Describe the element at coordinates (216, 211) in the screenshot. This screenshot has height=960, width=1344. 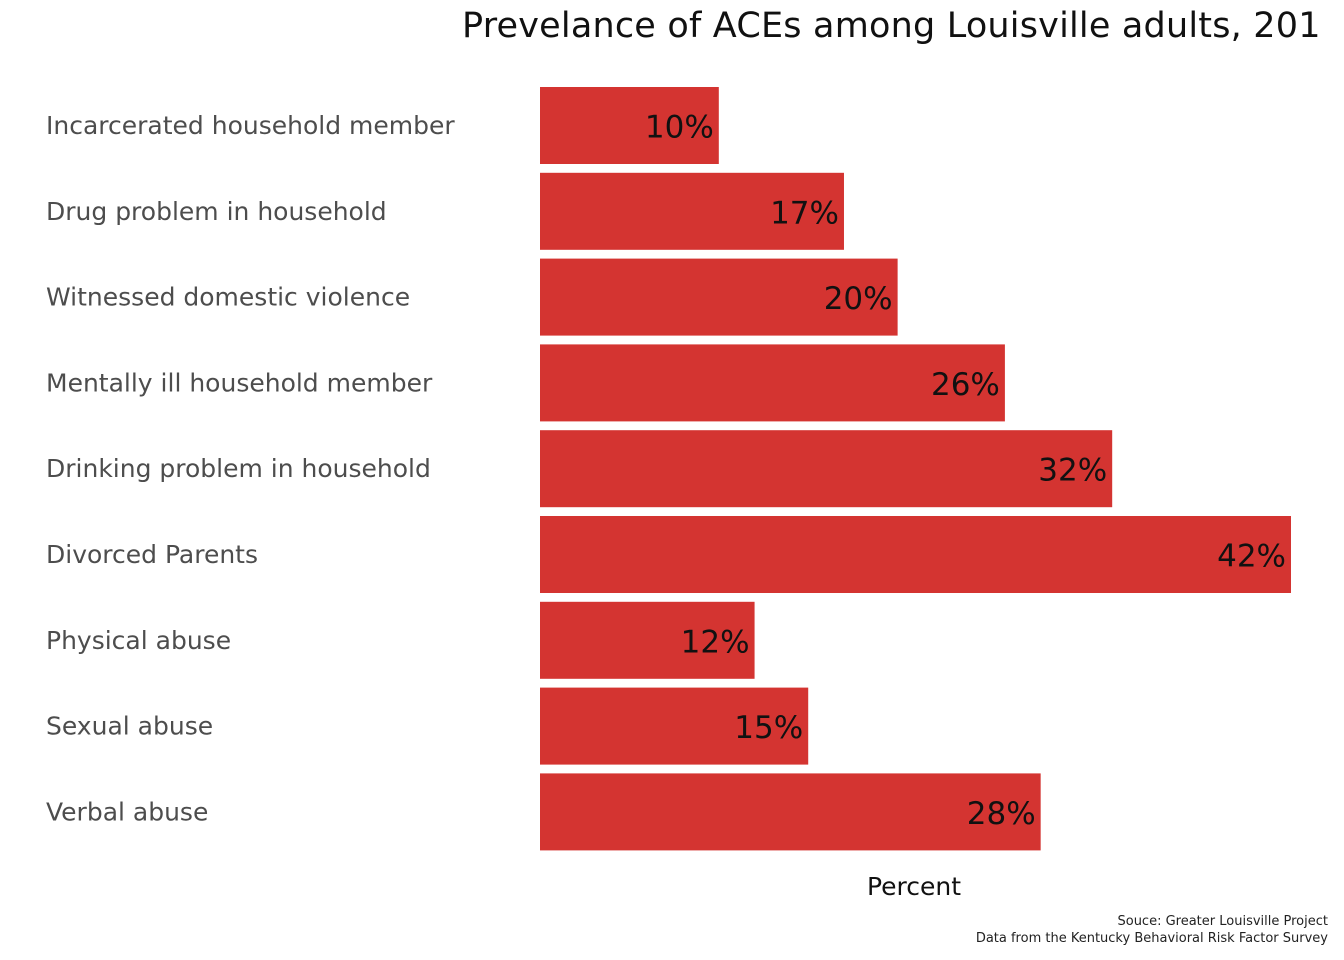
I see `category-label: Drug problem in household` at that location.